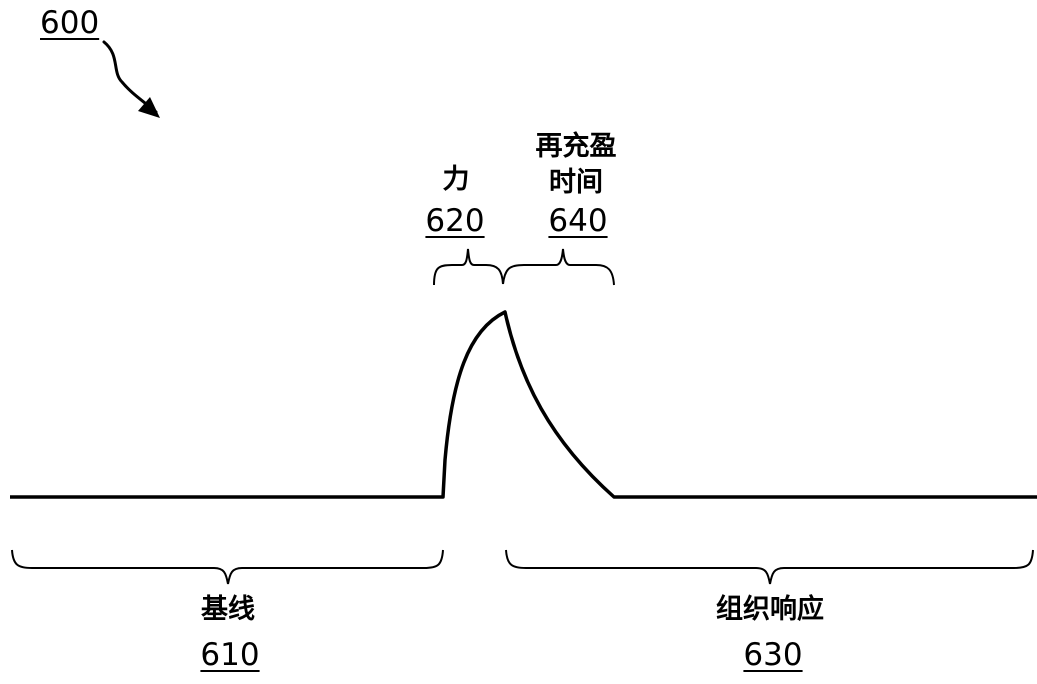 This screenshot has height=684, width=1037. What do you see at coordinates (576, 182) in the screenshot?
I see `refill-label-line2: 时间` at bounding box center [576, 182].